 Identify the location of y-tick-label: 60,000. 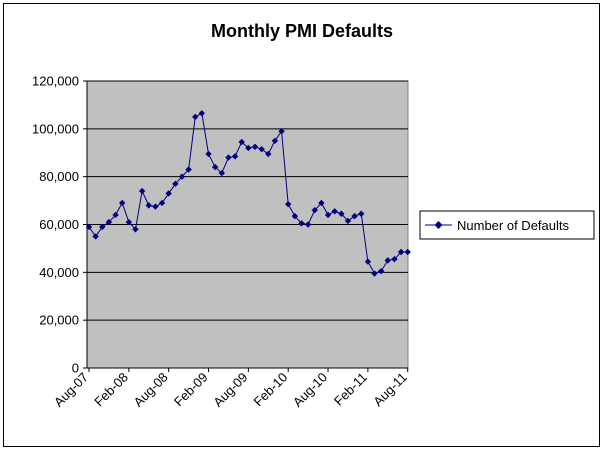
(59, 224).